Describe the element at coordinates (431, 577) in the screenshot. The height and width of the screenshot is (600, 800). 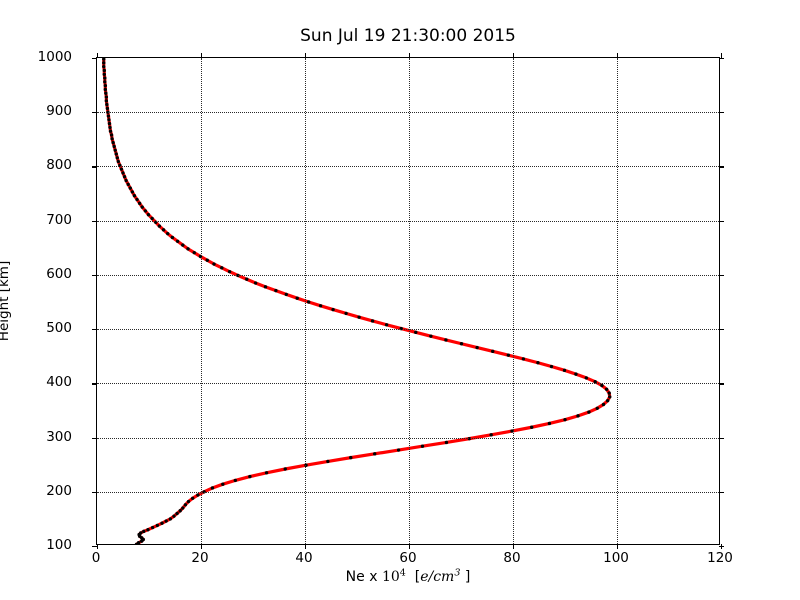
I see `x-axis-unit-slash: /` at that location.